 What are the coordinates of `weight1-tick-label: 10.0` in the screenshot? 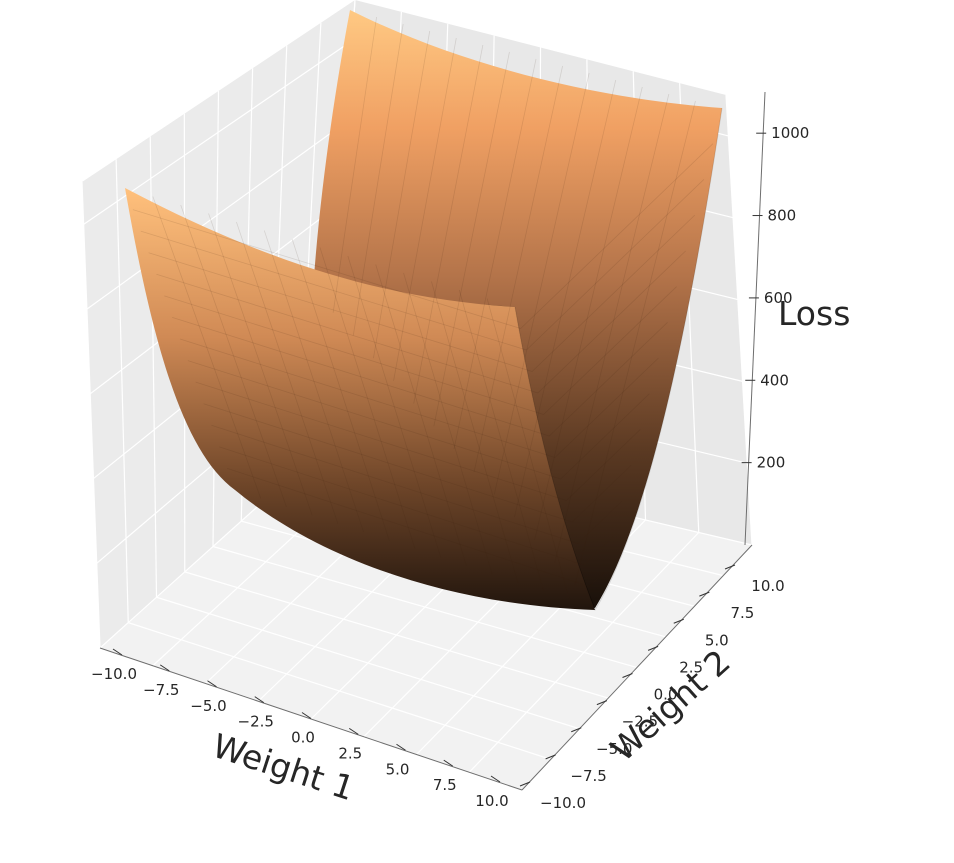 It's located at (491, 801).